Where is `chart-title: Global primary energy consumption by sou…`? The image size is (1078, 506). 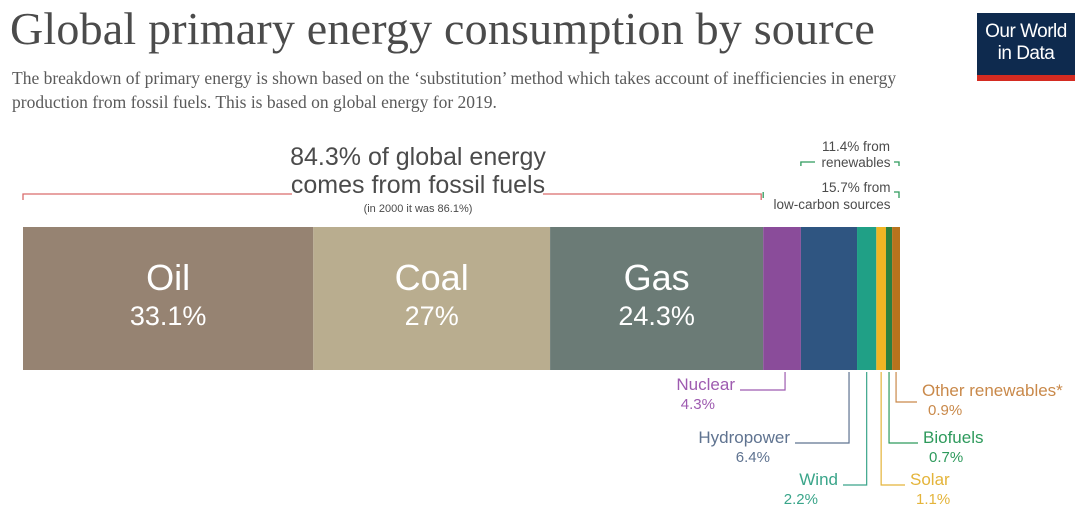 chart-title: Global primary energy consumption by sou… is located at coordinates (442, 28).